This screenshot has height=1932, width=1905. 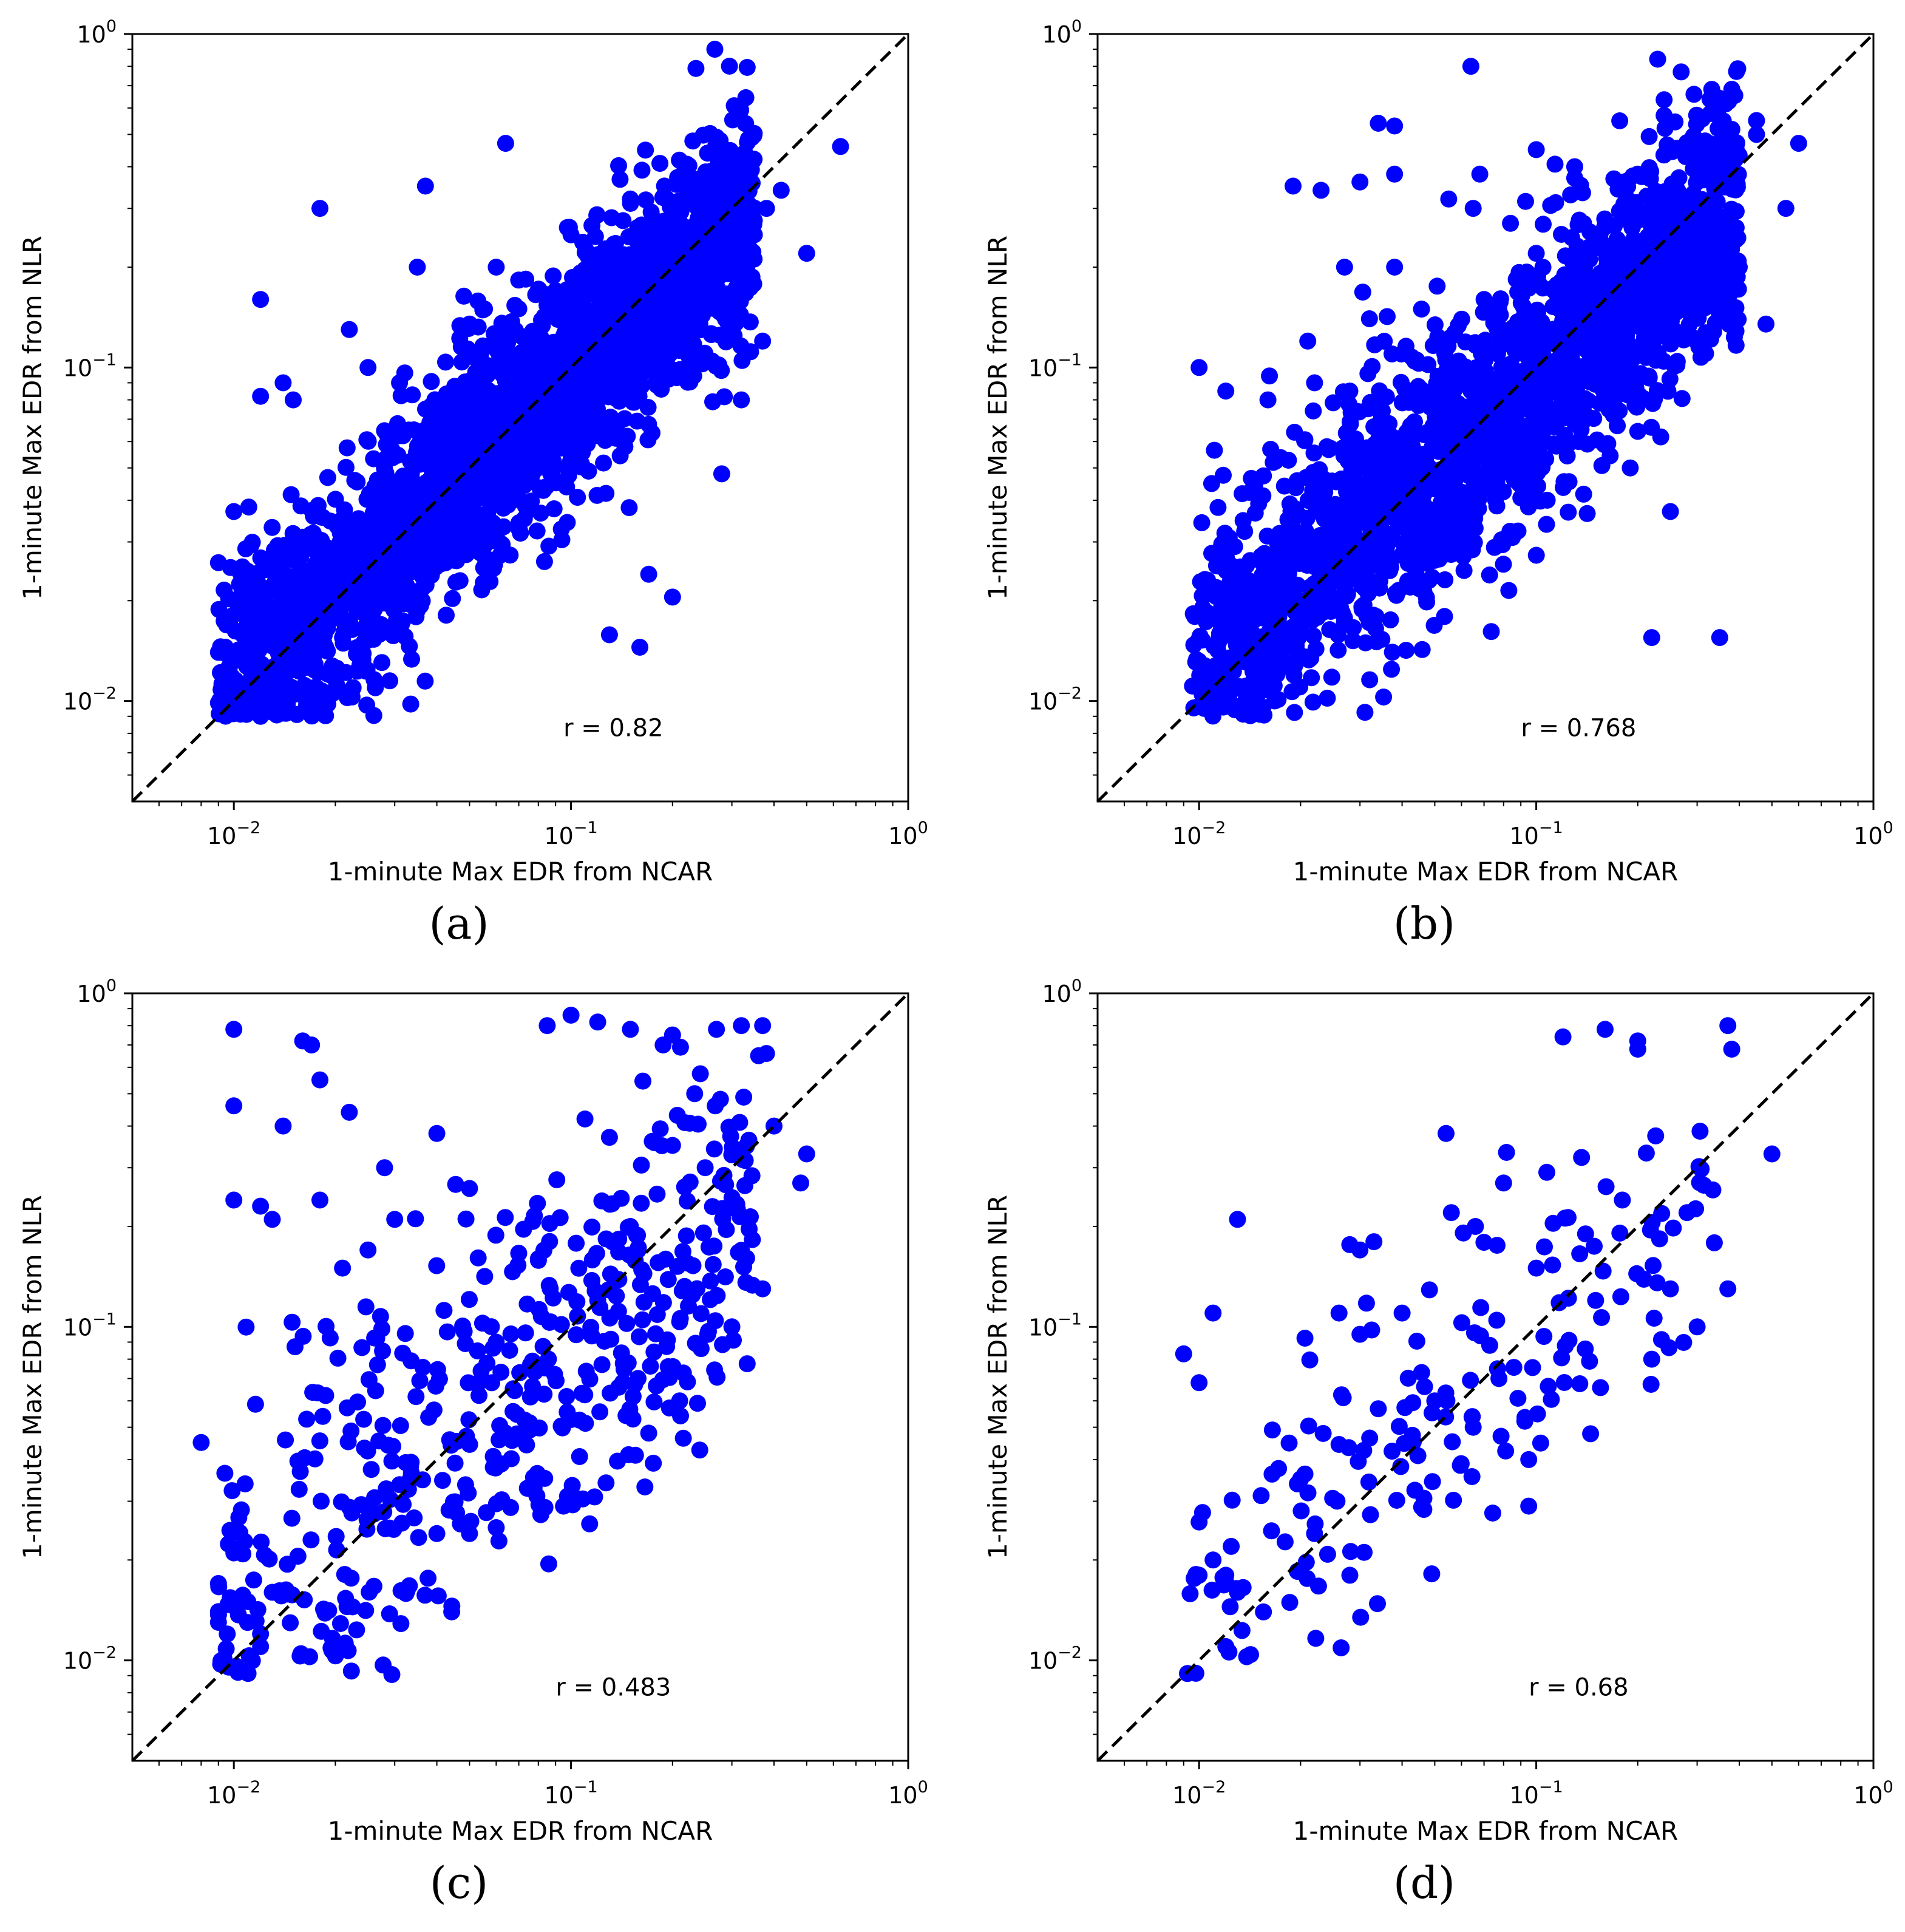 I want to click on data-points, so click(x=1495, y=387).